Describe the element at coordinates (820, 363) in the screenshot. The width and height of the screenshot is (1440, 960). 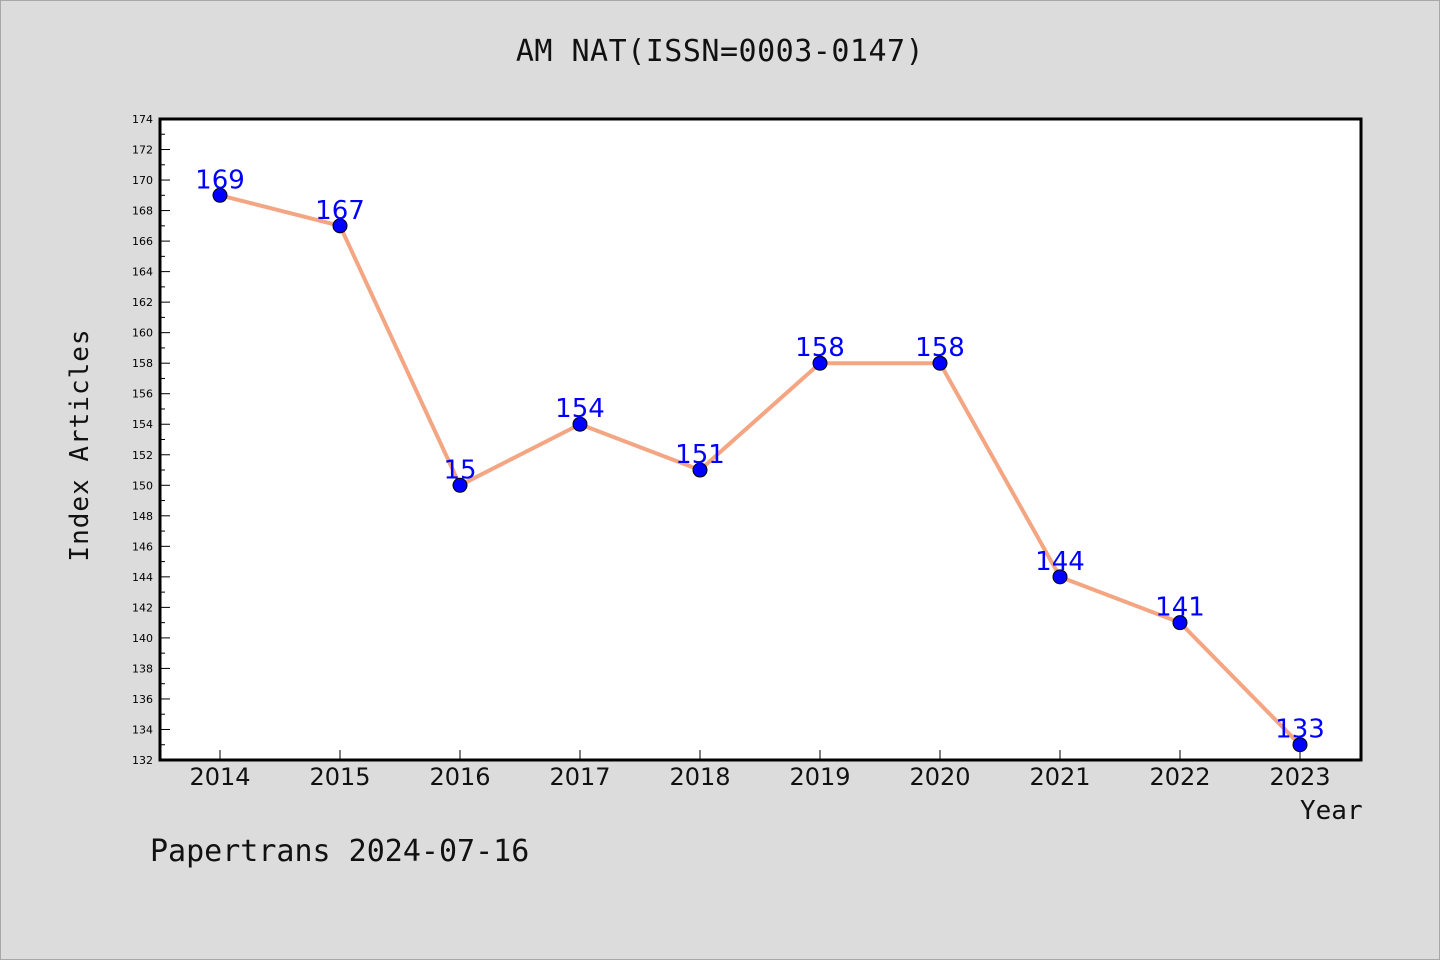
I see `data-point-2019` at that location.